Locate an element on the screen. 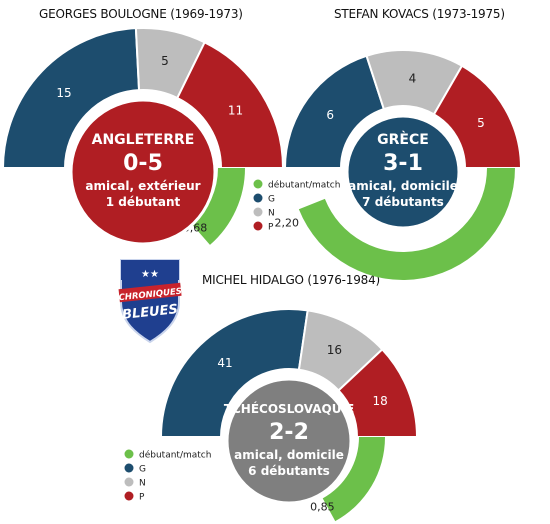 This screenshot has width=550, height=524. match-opponent-hidalgo: TCHÉCOSLOVAQUIE is located at coordinates (289, 408).